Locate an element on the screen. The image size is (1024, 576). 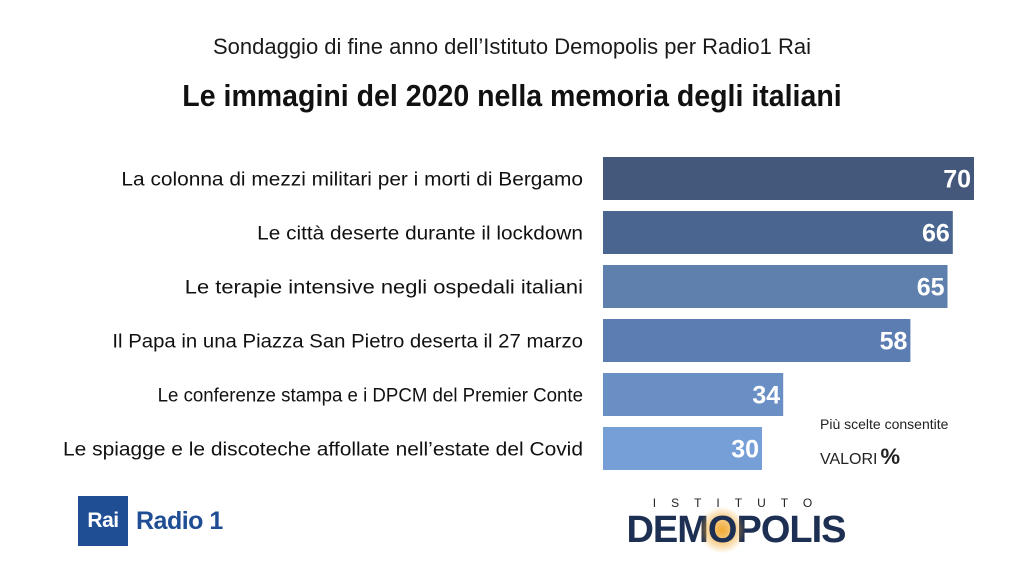
demopolis-part-2: POLIS is located at coordinates (791, 530).